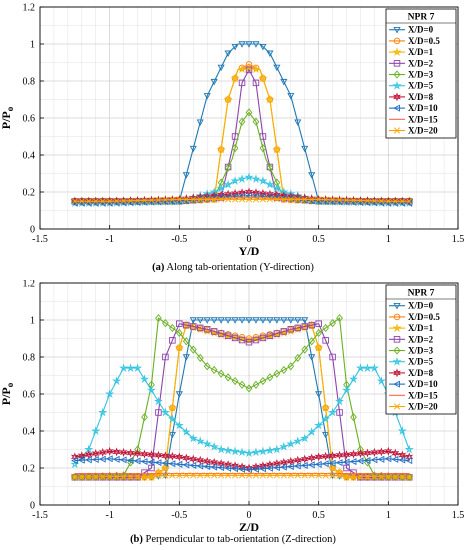 This screenshot has height=550, width=466. What do you see at coordinates (29, 395) in the screenshot?
I see `chart-b-ytick-label: 0.6` at bounding box center [29, 395].